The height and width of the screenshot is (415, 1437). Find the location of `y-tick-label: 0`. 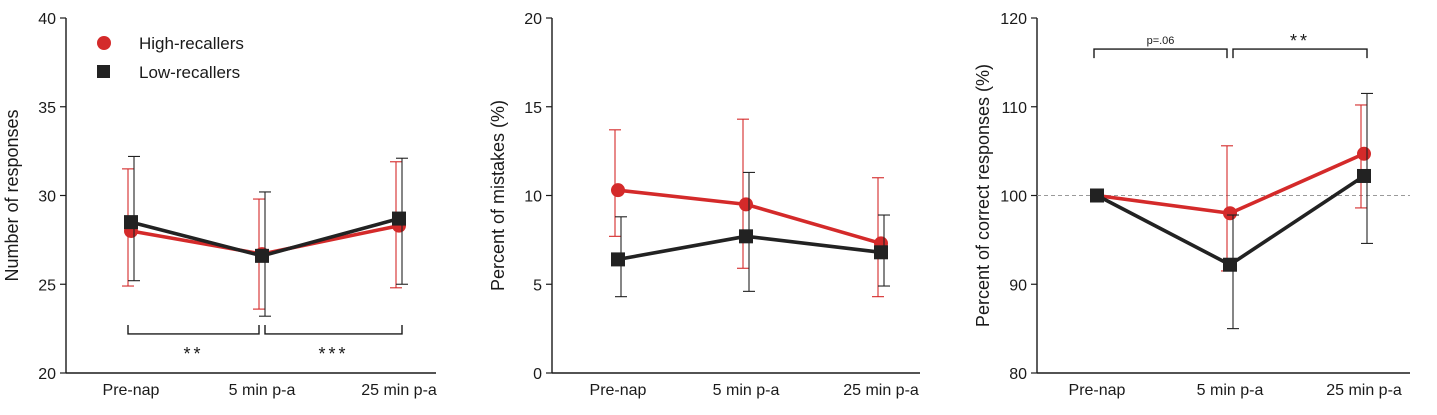

y-tick-label: 0 is located at coordinates (537, 374).